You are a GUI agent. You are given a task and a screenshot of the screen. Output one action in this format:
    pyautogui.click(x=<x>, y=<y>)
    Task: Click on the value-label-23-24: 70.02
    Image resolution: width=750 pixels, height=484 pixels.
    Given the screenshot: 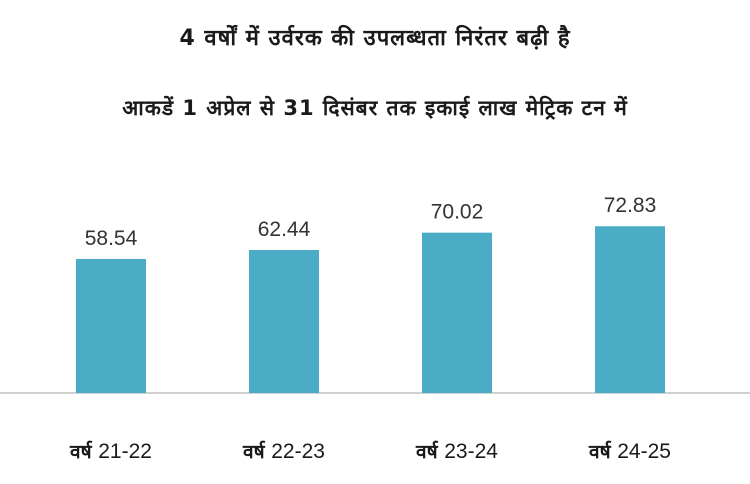 What is the action you would take?
    pyautogui.click(x=457, y=212)
    